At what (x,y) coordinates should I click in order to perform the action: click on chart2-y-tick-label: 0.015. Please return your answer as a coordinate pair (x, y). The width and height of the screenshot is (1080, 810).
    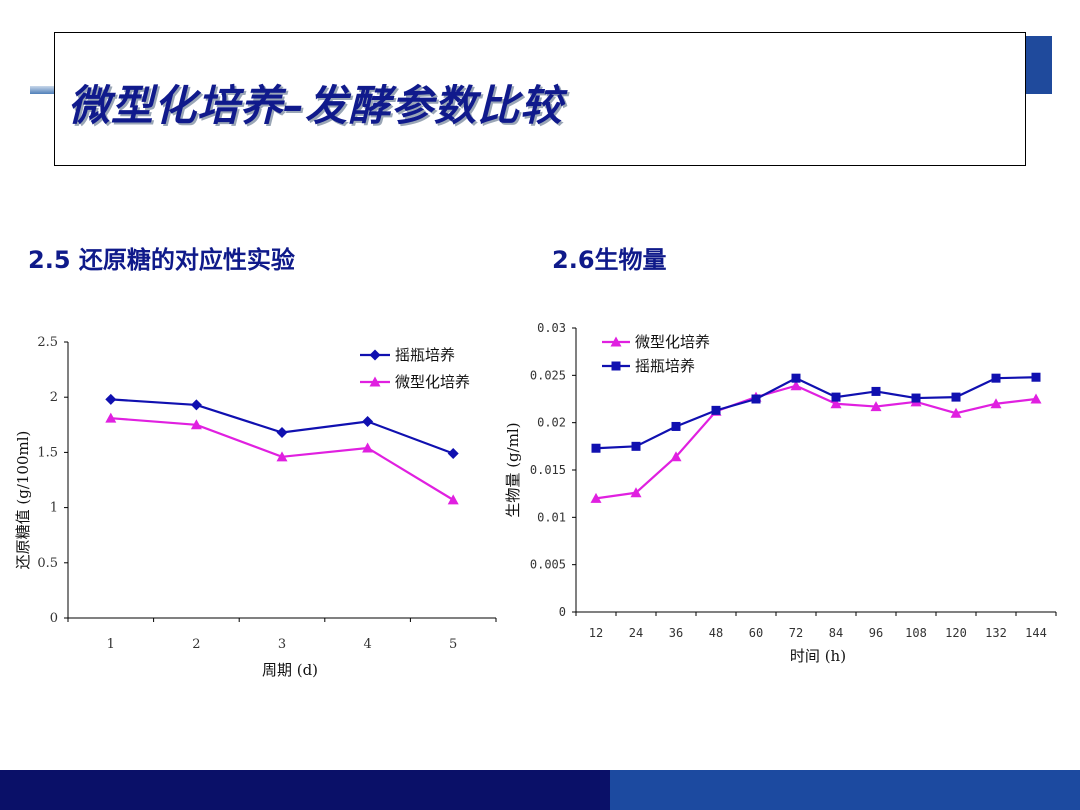
    Looking at the image, I should click on (548, 470).